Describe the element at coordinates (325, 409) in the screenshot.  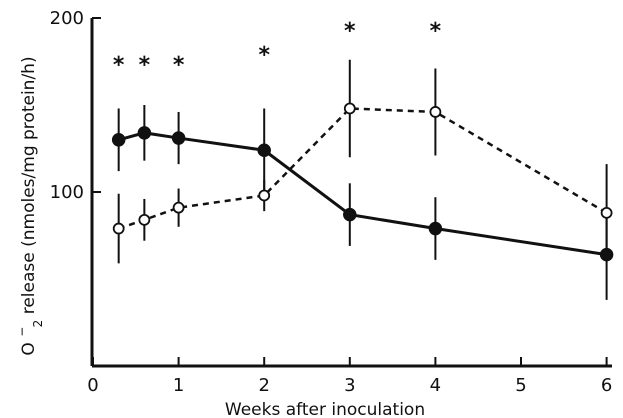
I see `x-axis-title: Weeks after inoculation` at that location.